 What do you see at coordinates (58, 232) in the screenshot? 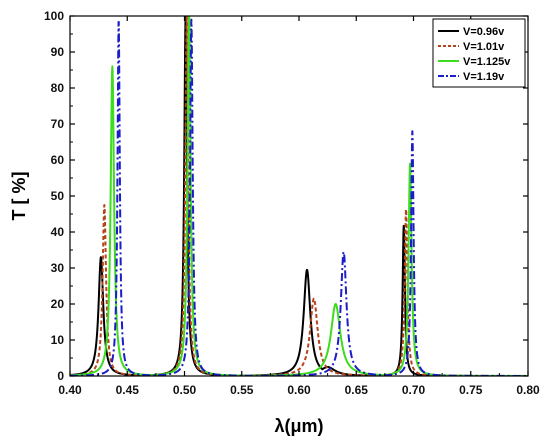
I see `y-tick-label-4: 40` at bounding box center [58, 232].